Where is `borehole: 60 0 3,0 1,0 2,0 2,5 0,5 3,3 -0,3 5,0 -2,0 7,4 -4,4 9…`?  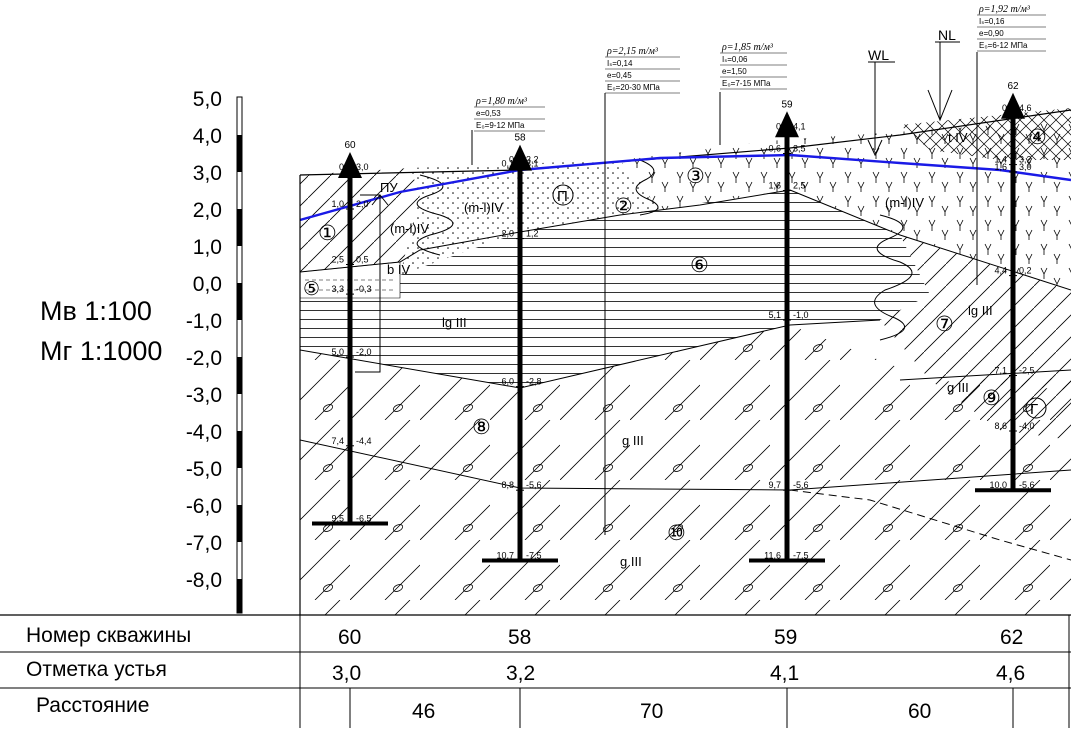
borehole: 60 0 3,0 1,0 2,0 2,5 0,5 3,3 -0,3 5,0 -2,0 7,4 -4,4 9… is located at coordinates (350, 333).